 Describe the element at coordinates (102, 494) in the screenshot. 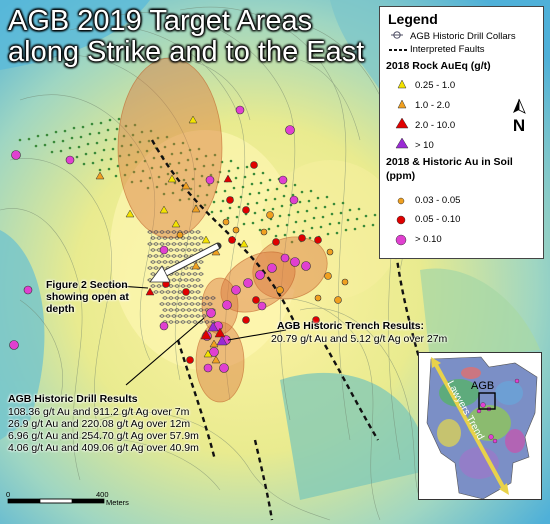

I see `scale-tick-400: 400` at that location.